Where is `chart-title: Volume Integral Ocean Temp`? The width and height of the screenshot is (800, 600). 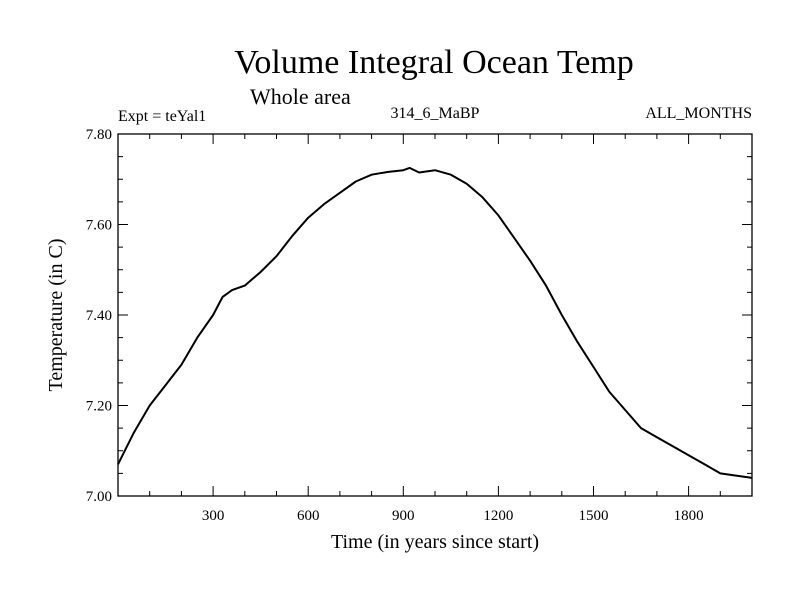
chart-title: Volume Integral Ocean Temp is located at coordinates (434, 62).